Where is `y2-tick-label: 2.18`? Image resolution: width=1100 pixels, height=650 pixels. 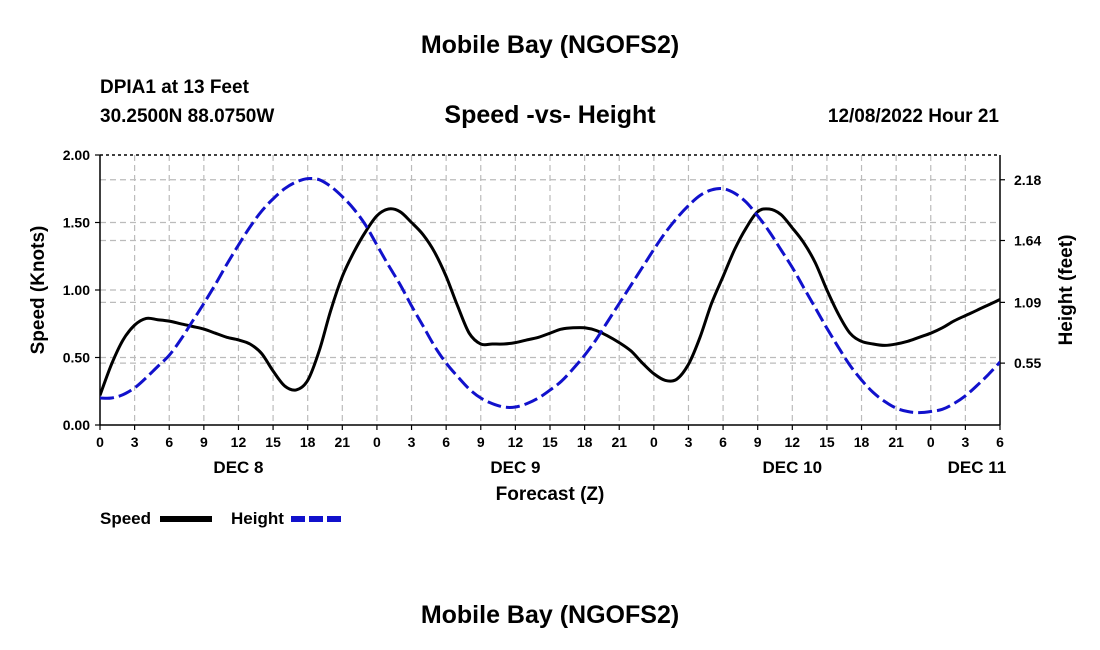
y2-tick-label: 2.18 is located at coordinates (1027, 180).